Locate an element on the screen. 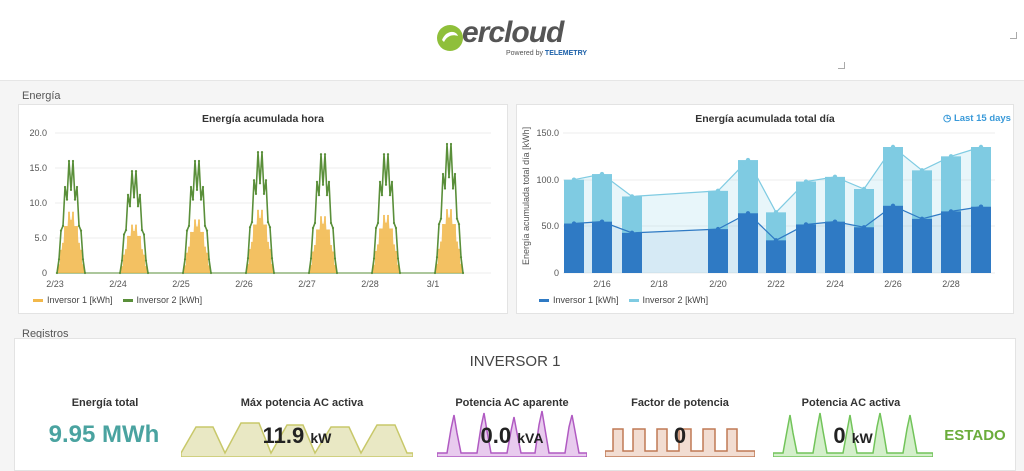 Image resolution: width=1024 pixels, height=471 pixels. y-tick: 10.0 is located at coordinates (38, 203).